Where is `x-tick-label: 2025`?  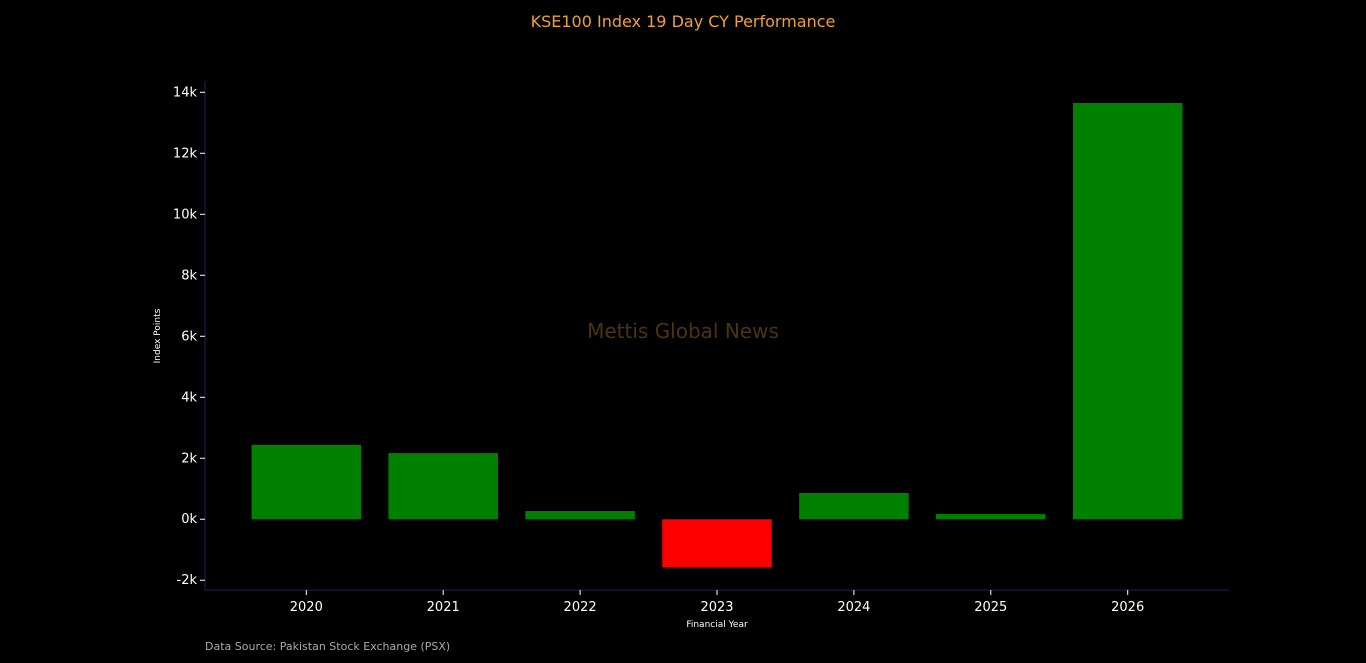
x-tick-label: 2025 is located at coordinates (990, 607).